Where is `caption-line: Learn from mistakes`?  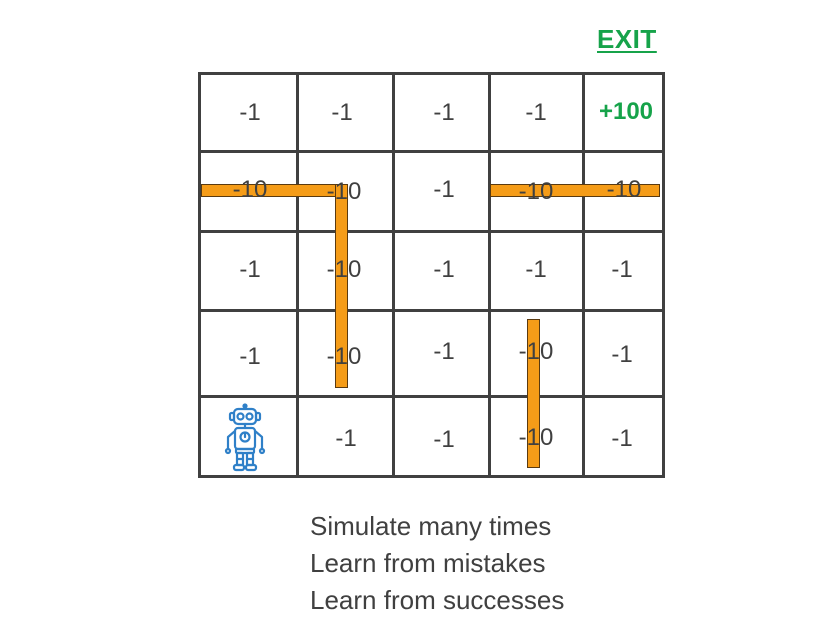
caption-line: Learn from mistakes is located at coordinates (428, 563).